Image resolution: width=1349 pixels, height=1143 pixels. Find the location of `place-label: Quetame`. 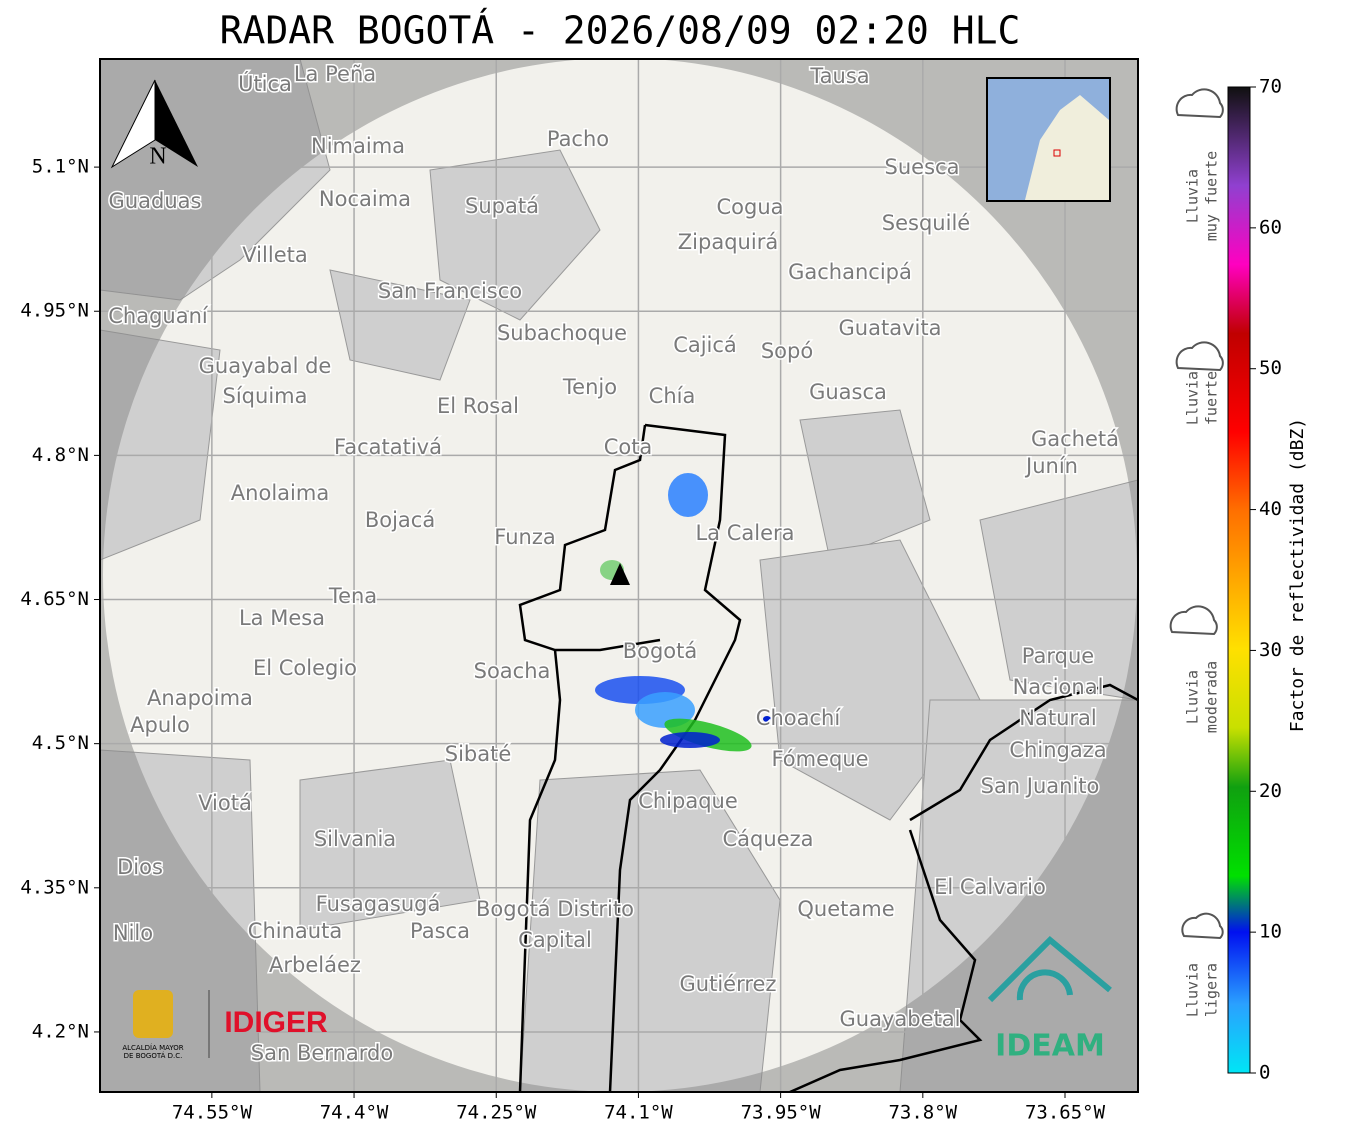

place-label: Quetame is located at coordinates (845, 909).